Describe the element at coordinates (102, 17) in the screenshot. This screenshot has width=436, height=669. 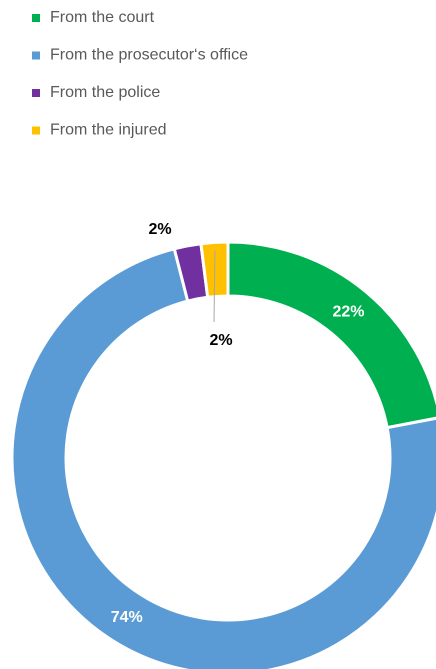
I see `legend-label: From the court` at that location.